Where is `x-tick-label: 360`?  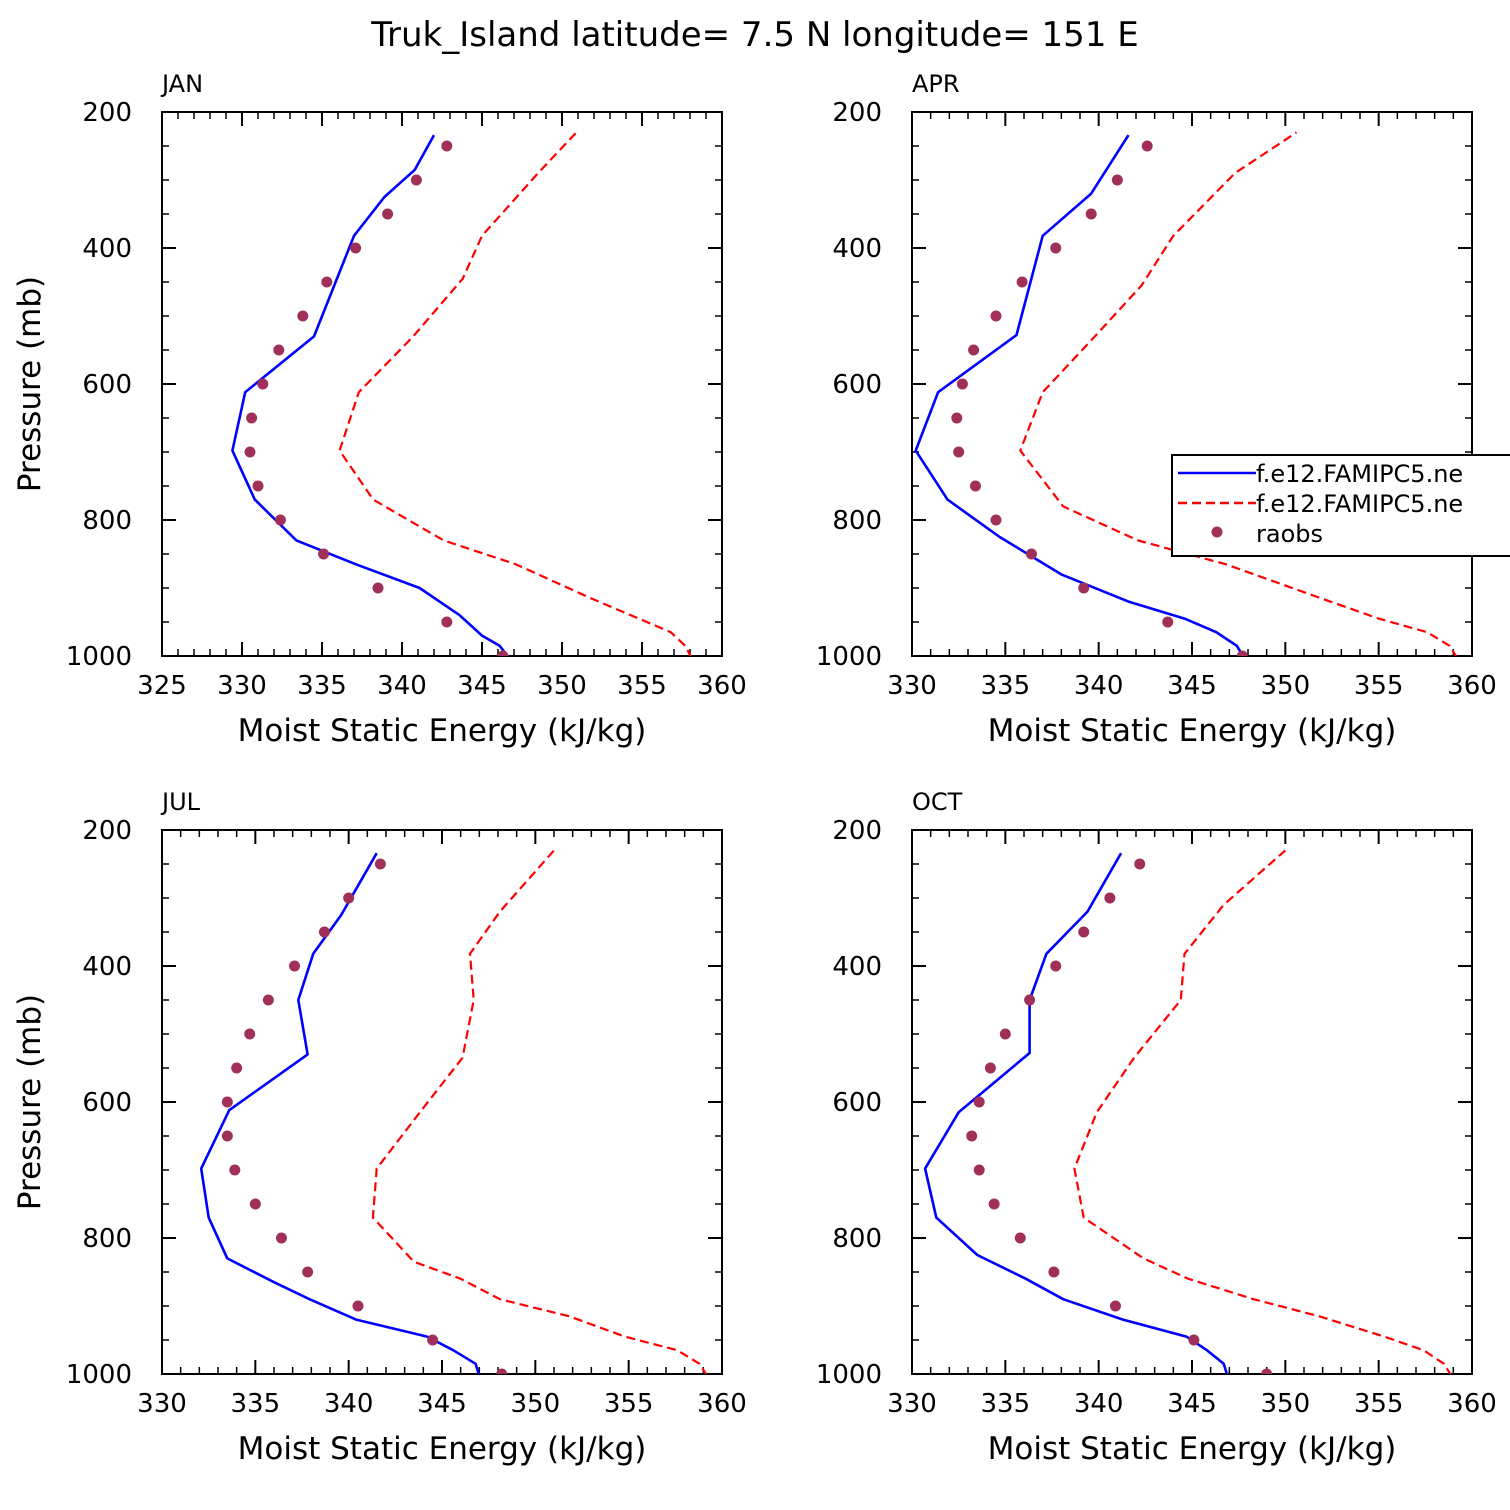
x-tick-label: 360 is located at coordinates (722, 1404).